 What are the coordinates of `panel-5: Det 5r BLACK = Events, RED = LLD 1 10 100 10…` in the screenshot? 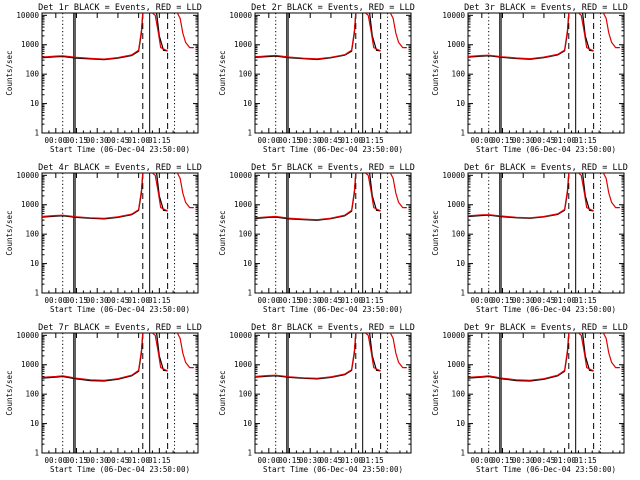 It's located at (316, 238).